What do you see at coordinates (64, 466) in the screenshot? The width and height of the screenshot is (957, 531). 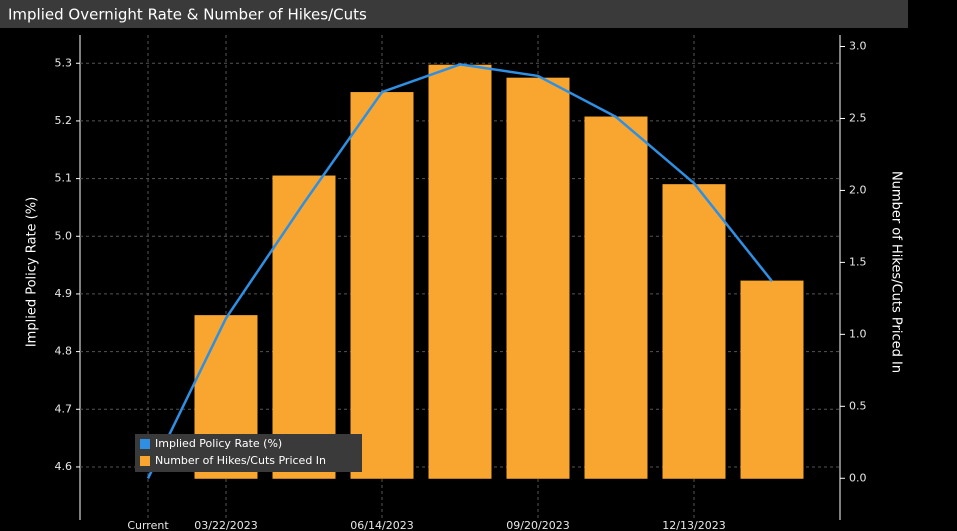 I see `y-tick-label: 4.6` at bounding box center [64, 466].